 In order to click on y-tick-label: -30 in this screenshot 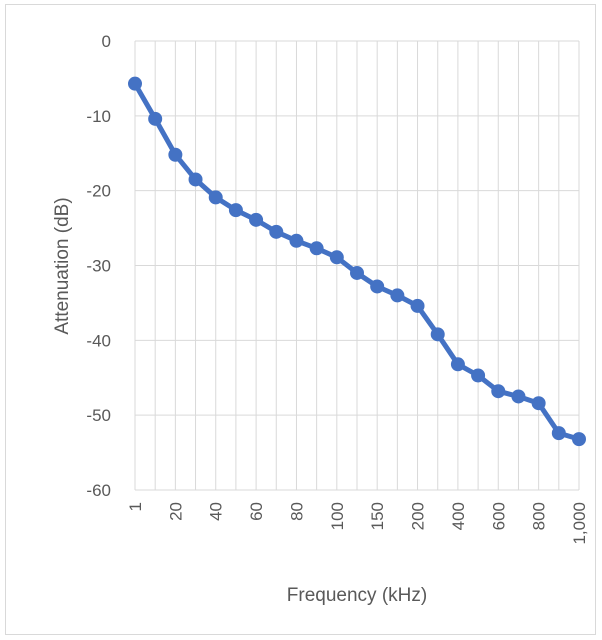, I will do `click(98, 266)`.